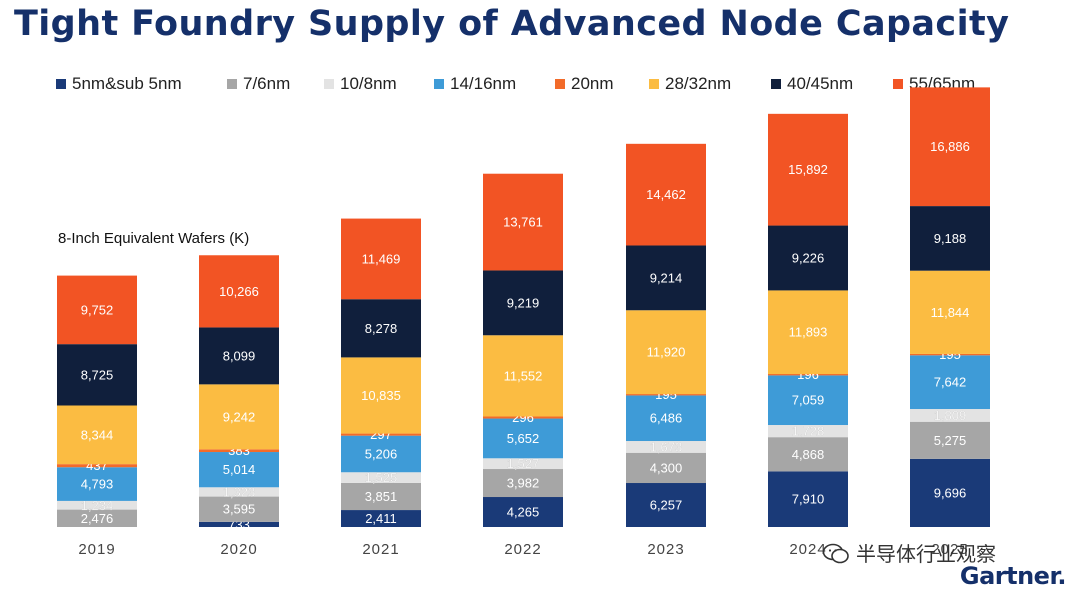 Image resolution: width=1080 pixels, height=601 pixels. Describe the element at coordinates (239, 416) in the screenshot. I see `data-label: 9,242` at that location.